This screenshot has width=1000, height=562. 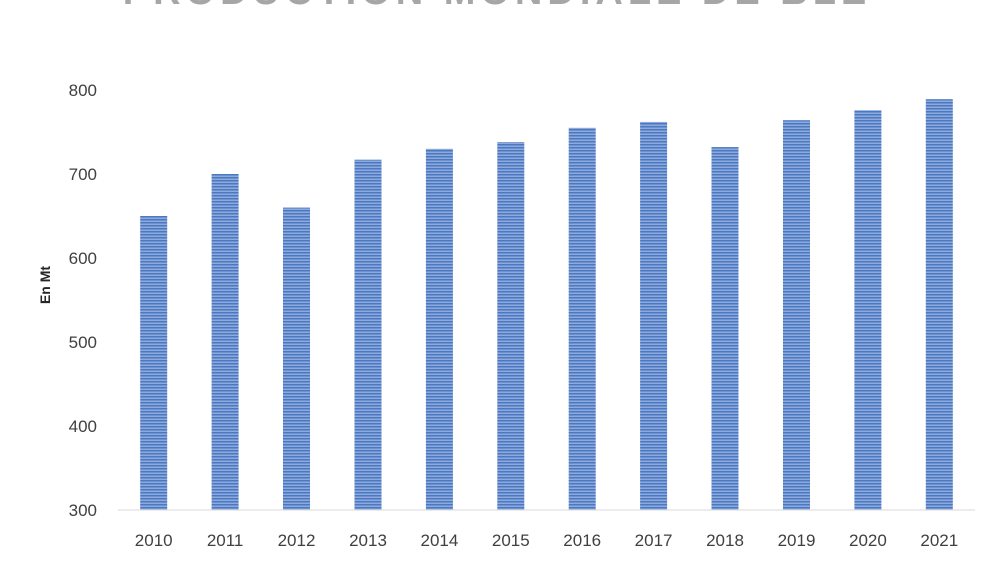 I want to click on x-tick-label-2020: 2020, so click(x=868, y=540).